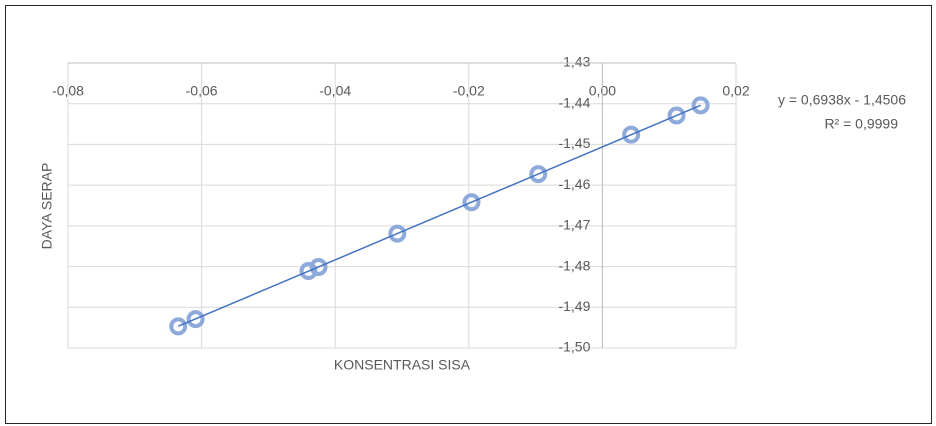 This screenshot has width=936, height=426. I want to click on y-tick-label: -1,47, so click(574, 225).